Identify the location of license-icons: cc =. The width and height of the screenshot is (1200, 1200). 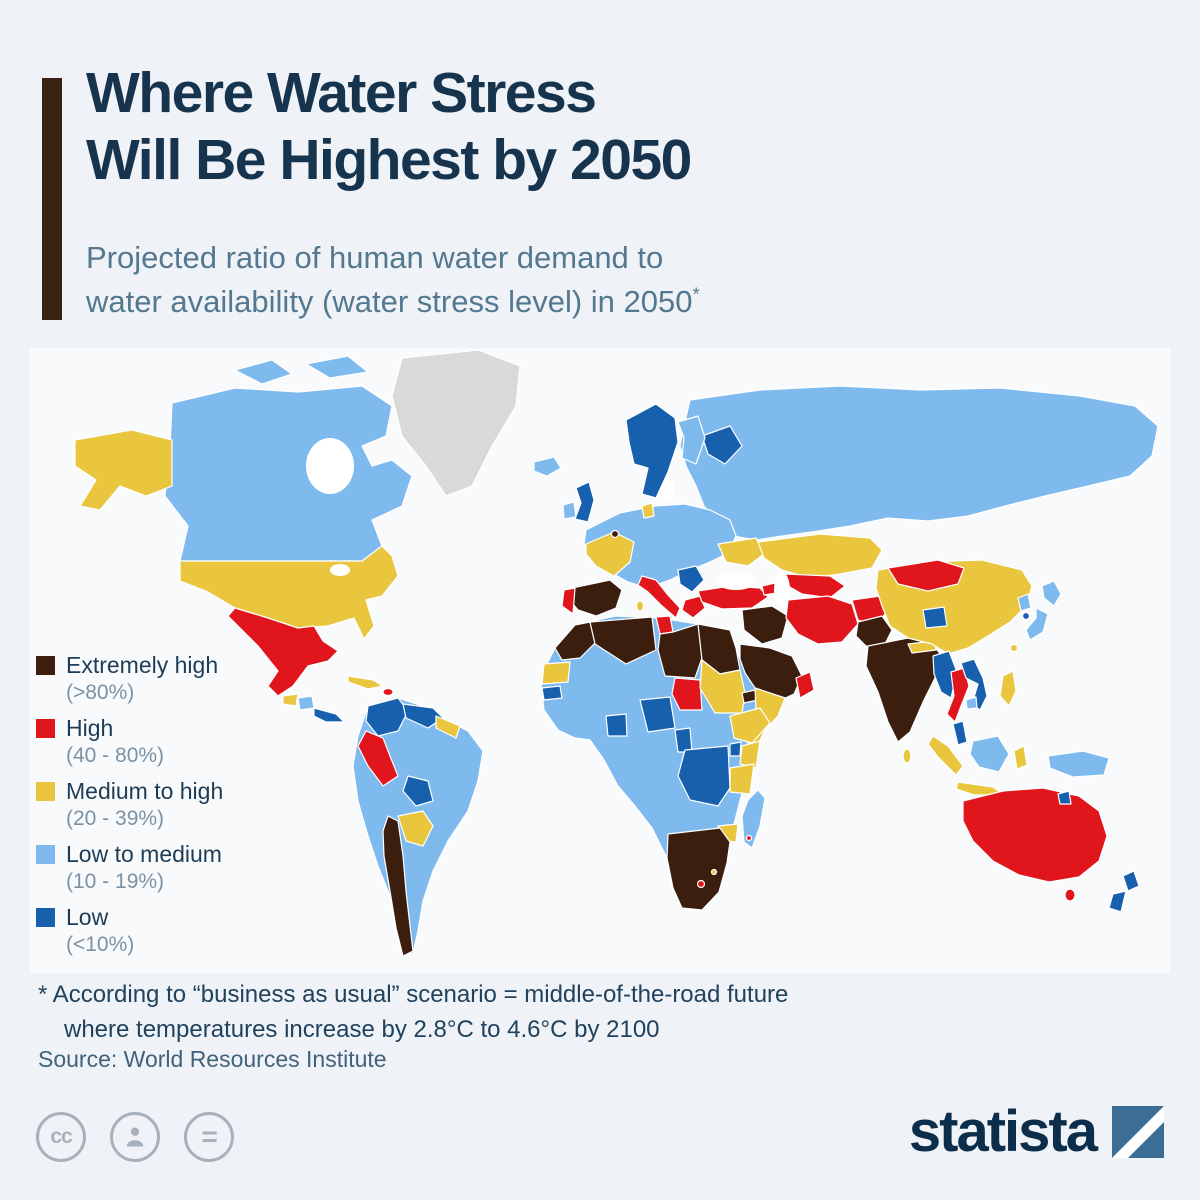
(135, 1137).